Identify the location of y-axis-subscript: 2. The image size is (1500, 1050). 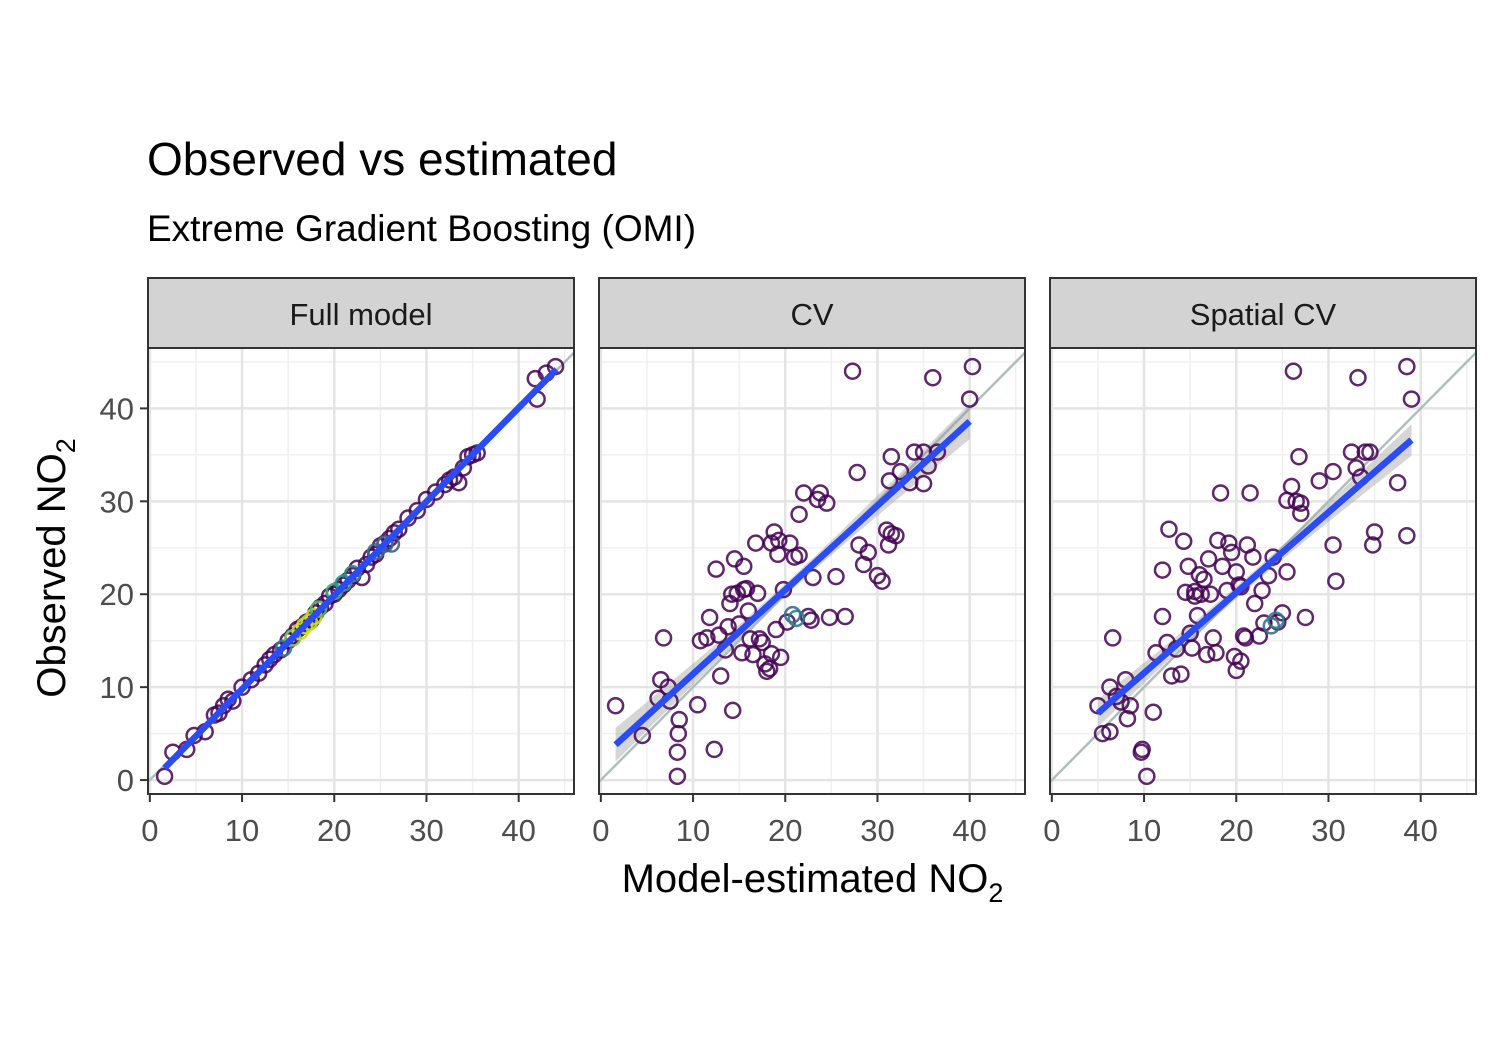
(66, 446).